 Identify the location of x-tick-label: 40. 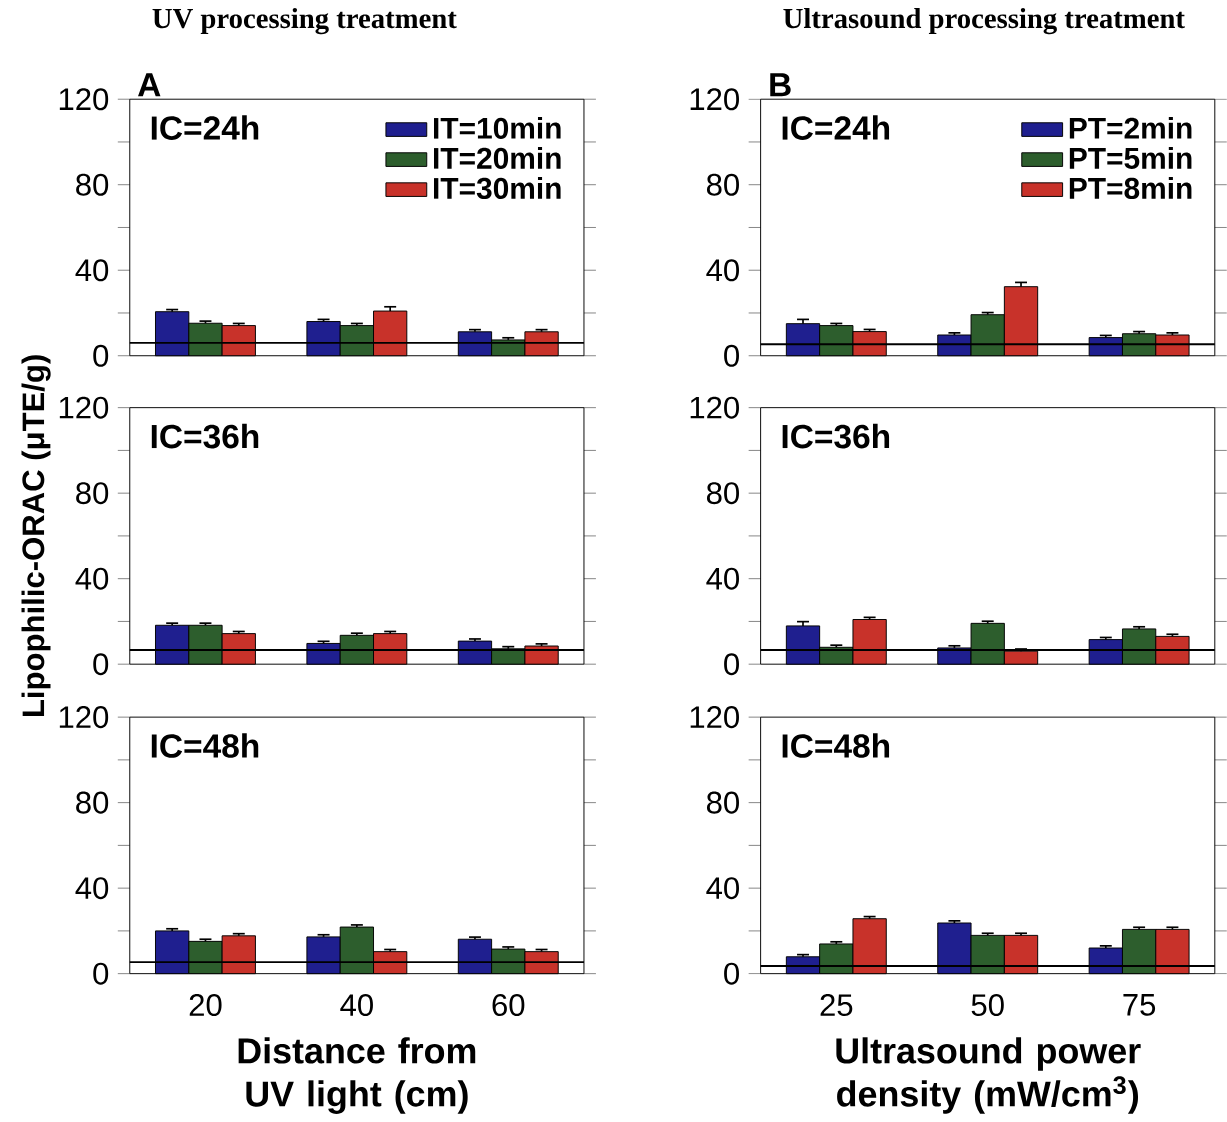
(356, 1005).